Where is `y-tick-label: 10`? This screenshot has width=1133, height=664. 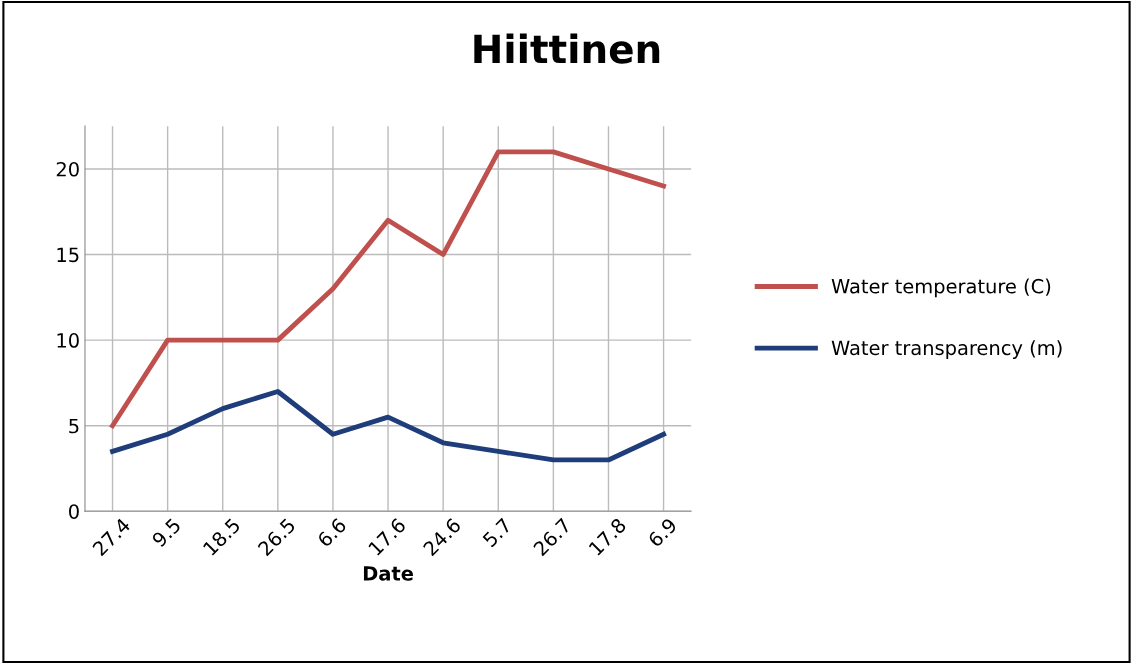 y-tick-label: 10 is located at coordinates (68, 340).